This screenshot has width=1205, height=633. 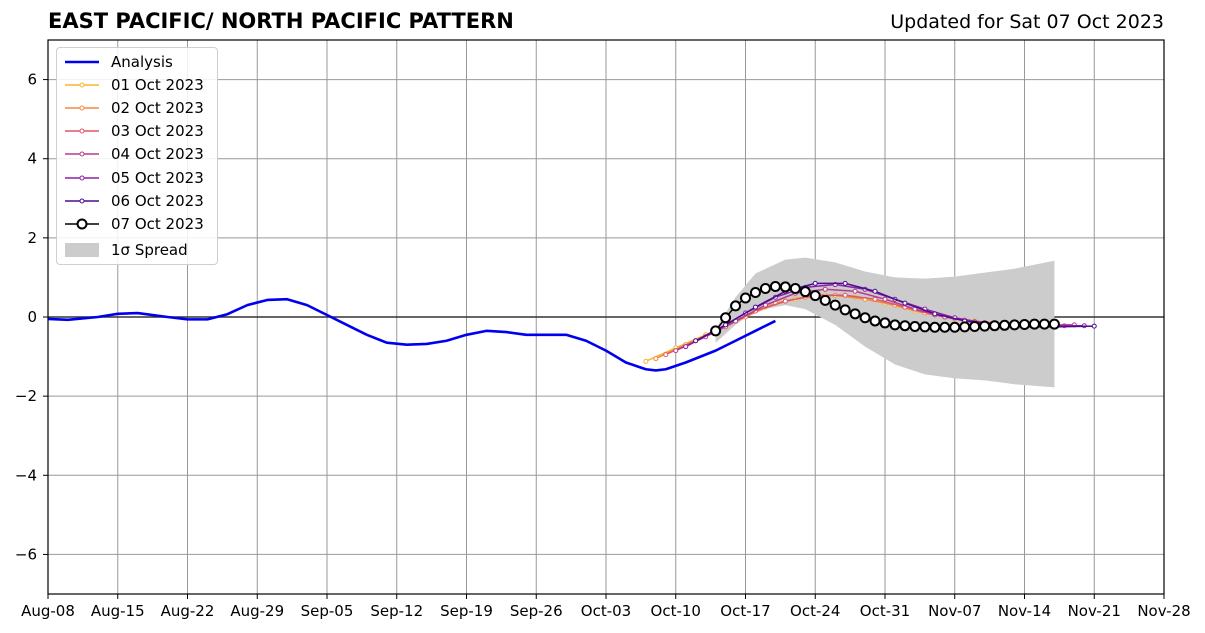 I want to click on legend-item-series: 04 Oct 2023, so click(x=133, y=154).